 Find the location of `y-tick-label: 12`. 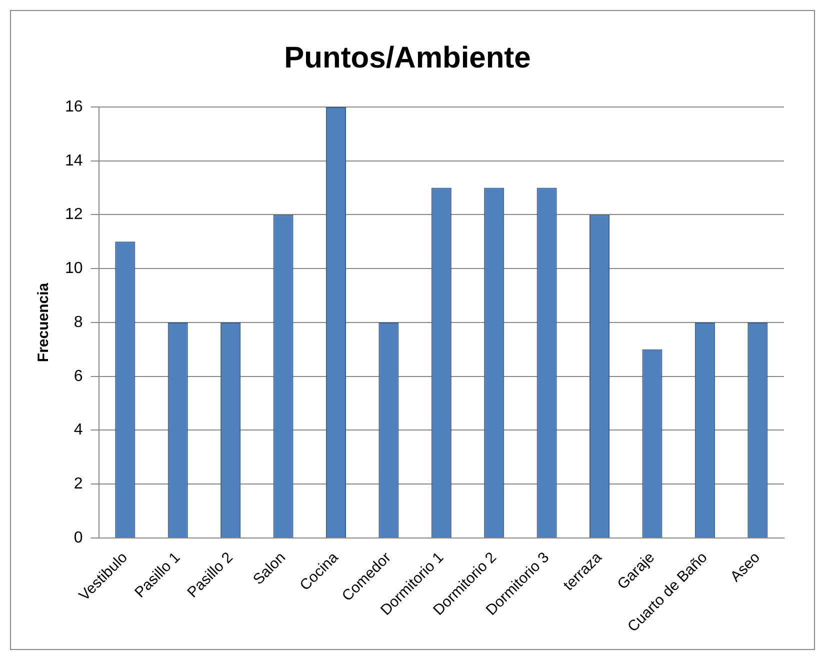

y-tick-label: 12 is located at coordinates (74, 215).